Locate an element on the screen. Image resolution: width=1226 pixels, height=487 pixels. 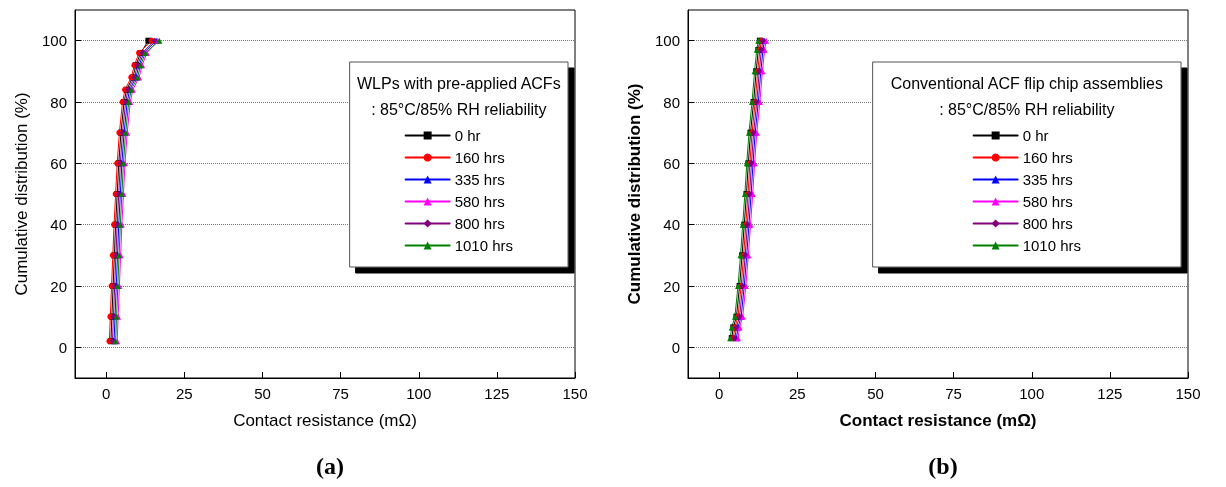
text: (a) is located at coordinates (330, 466).